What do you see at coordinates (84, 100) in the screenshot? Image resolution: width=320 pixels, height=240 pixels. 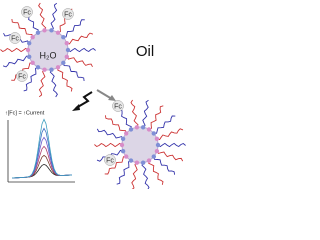 I see `reaction-arrow` at bounding box center [84, 100].